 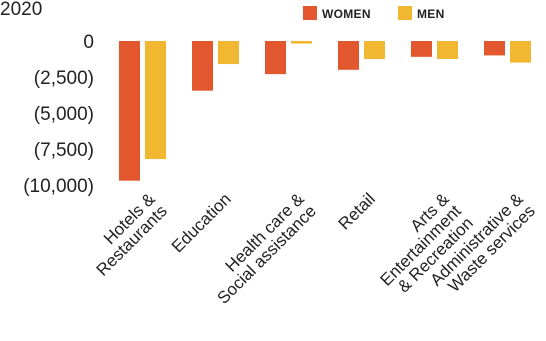 I want to click on y-tick-label: (7,500), so click(x=64, y=150).